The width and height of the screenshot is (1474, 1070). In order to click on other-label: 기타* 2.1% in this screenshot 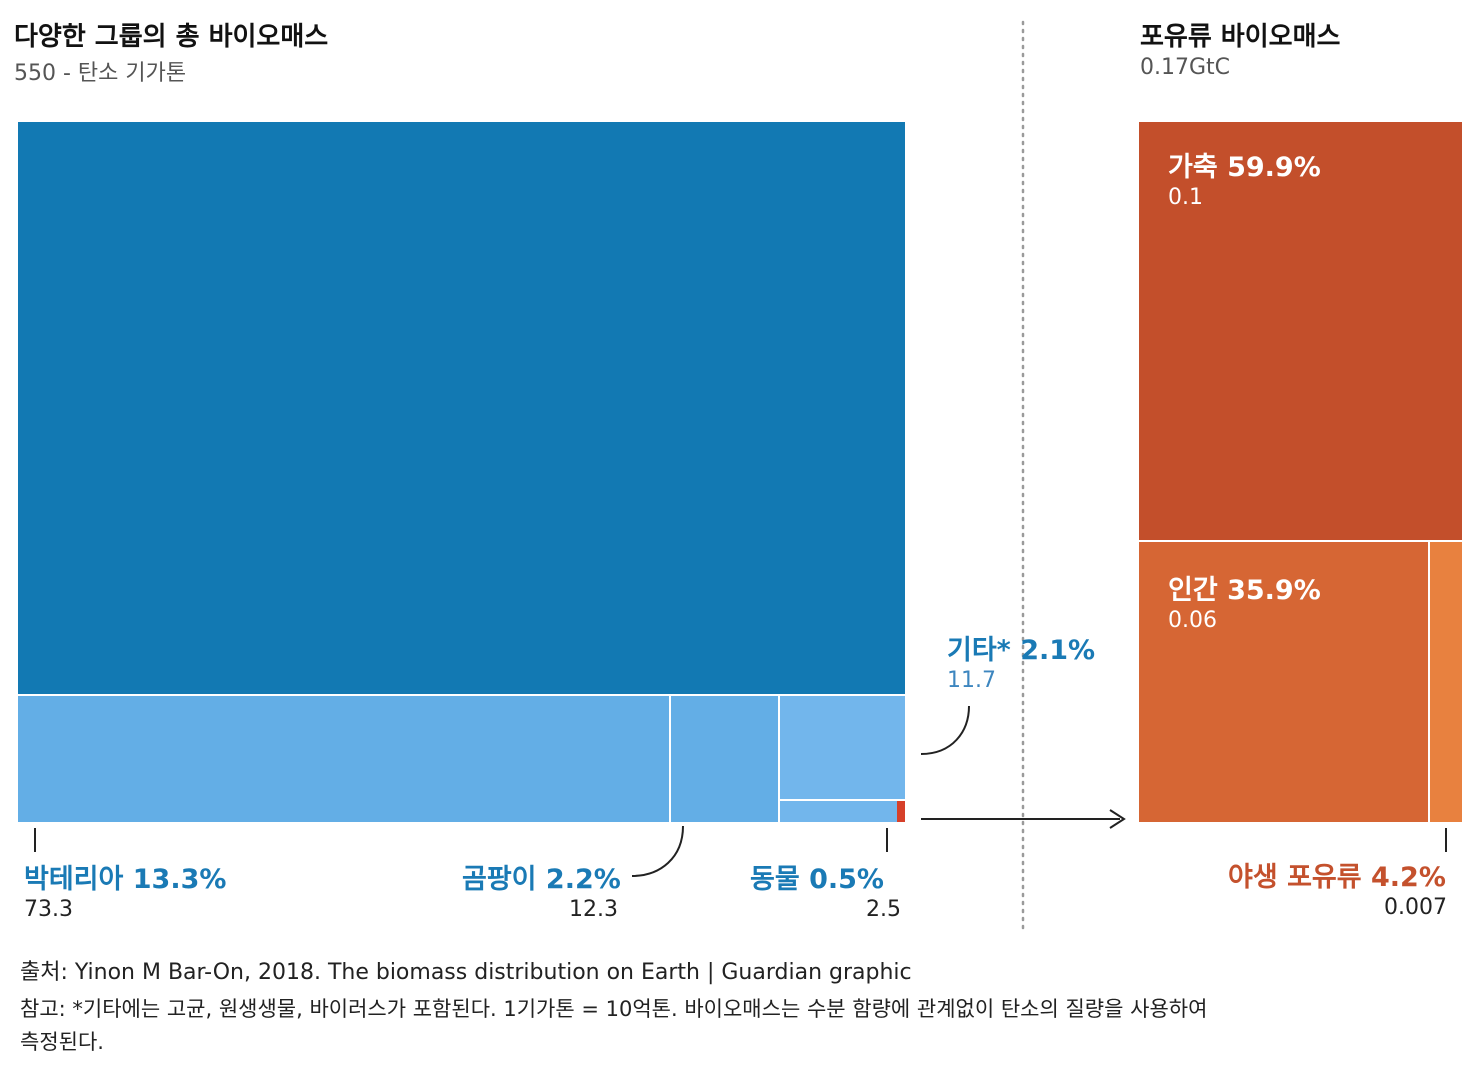, I will do `click(1021, 650)`.